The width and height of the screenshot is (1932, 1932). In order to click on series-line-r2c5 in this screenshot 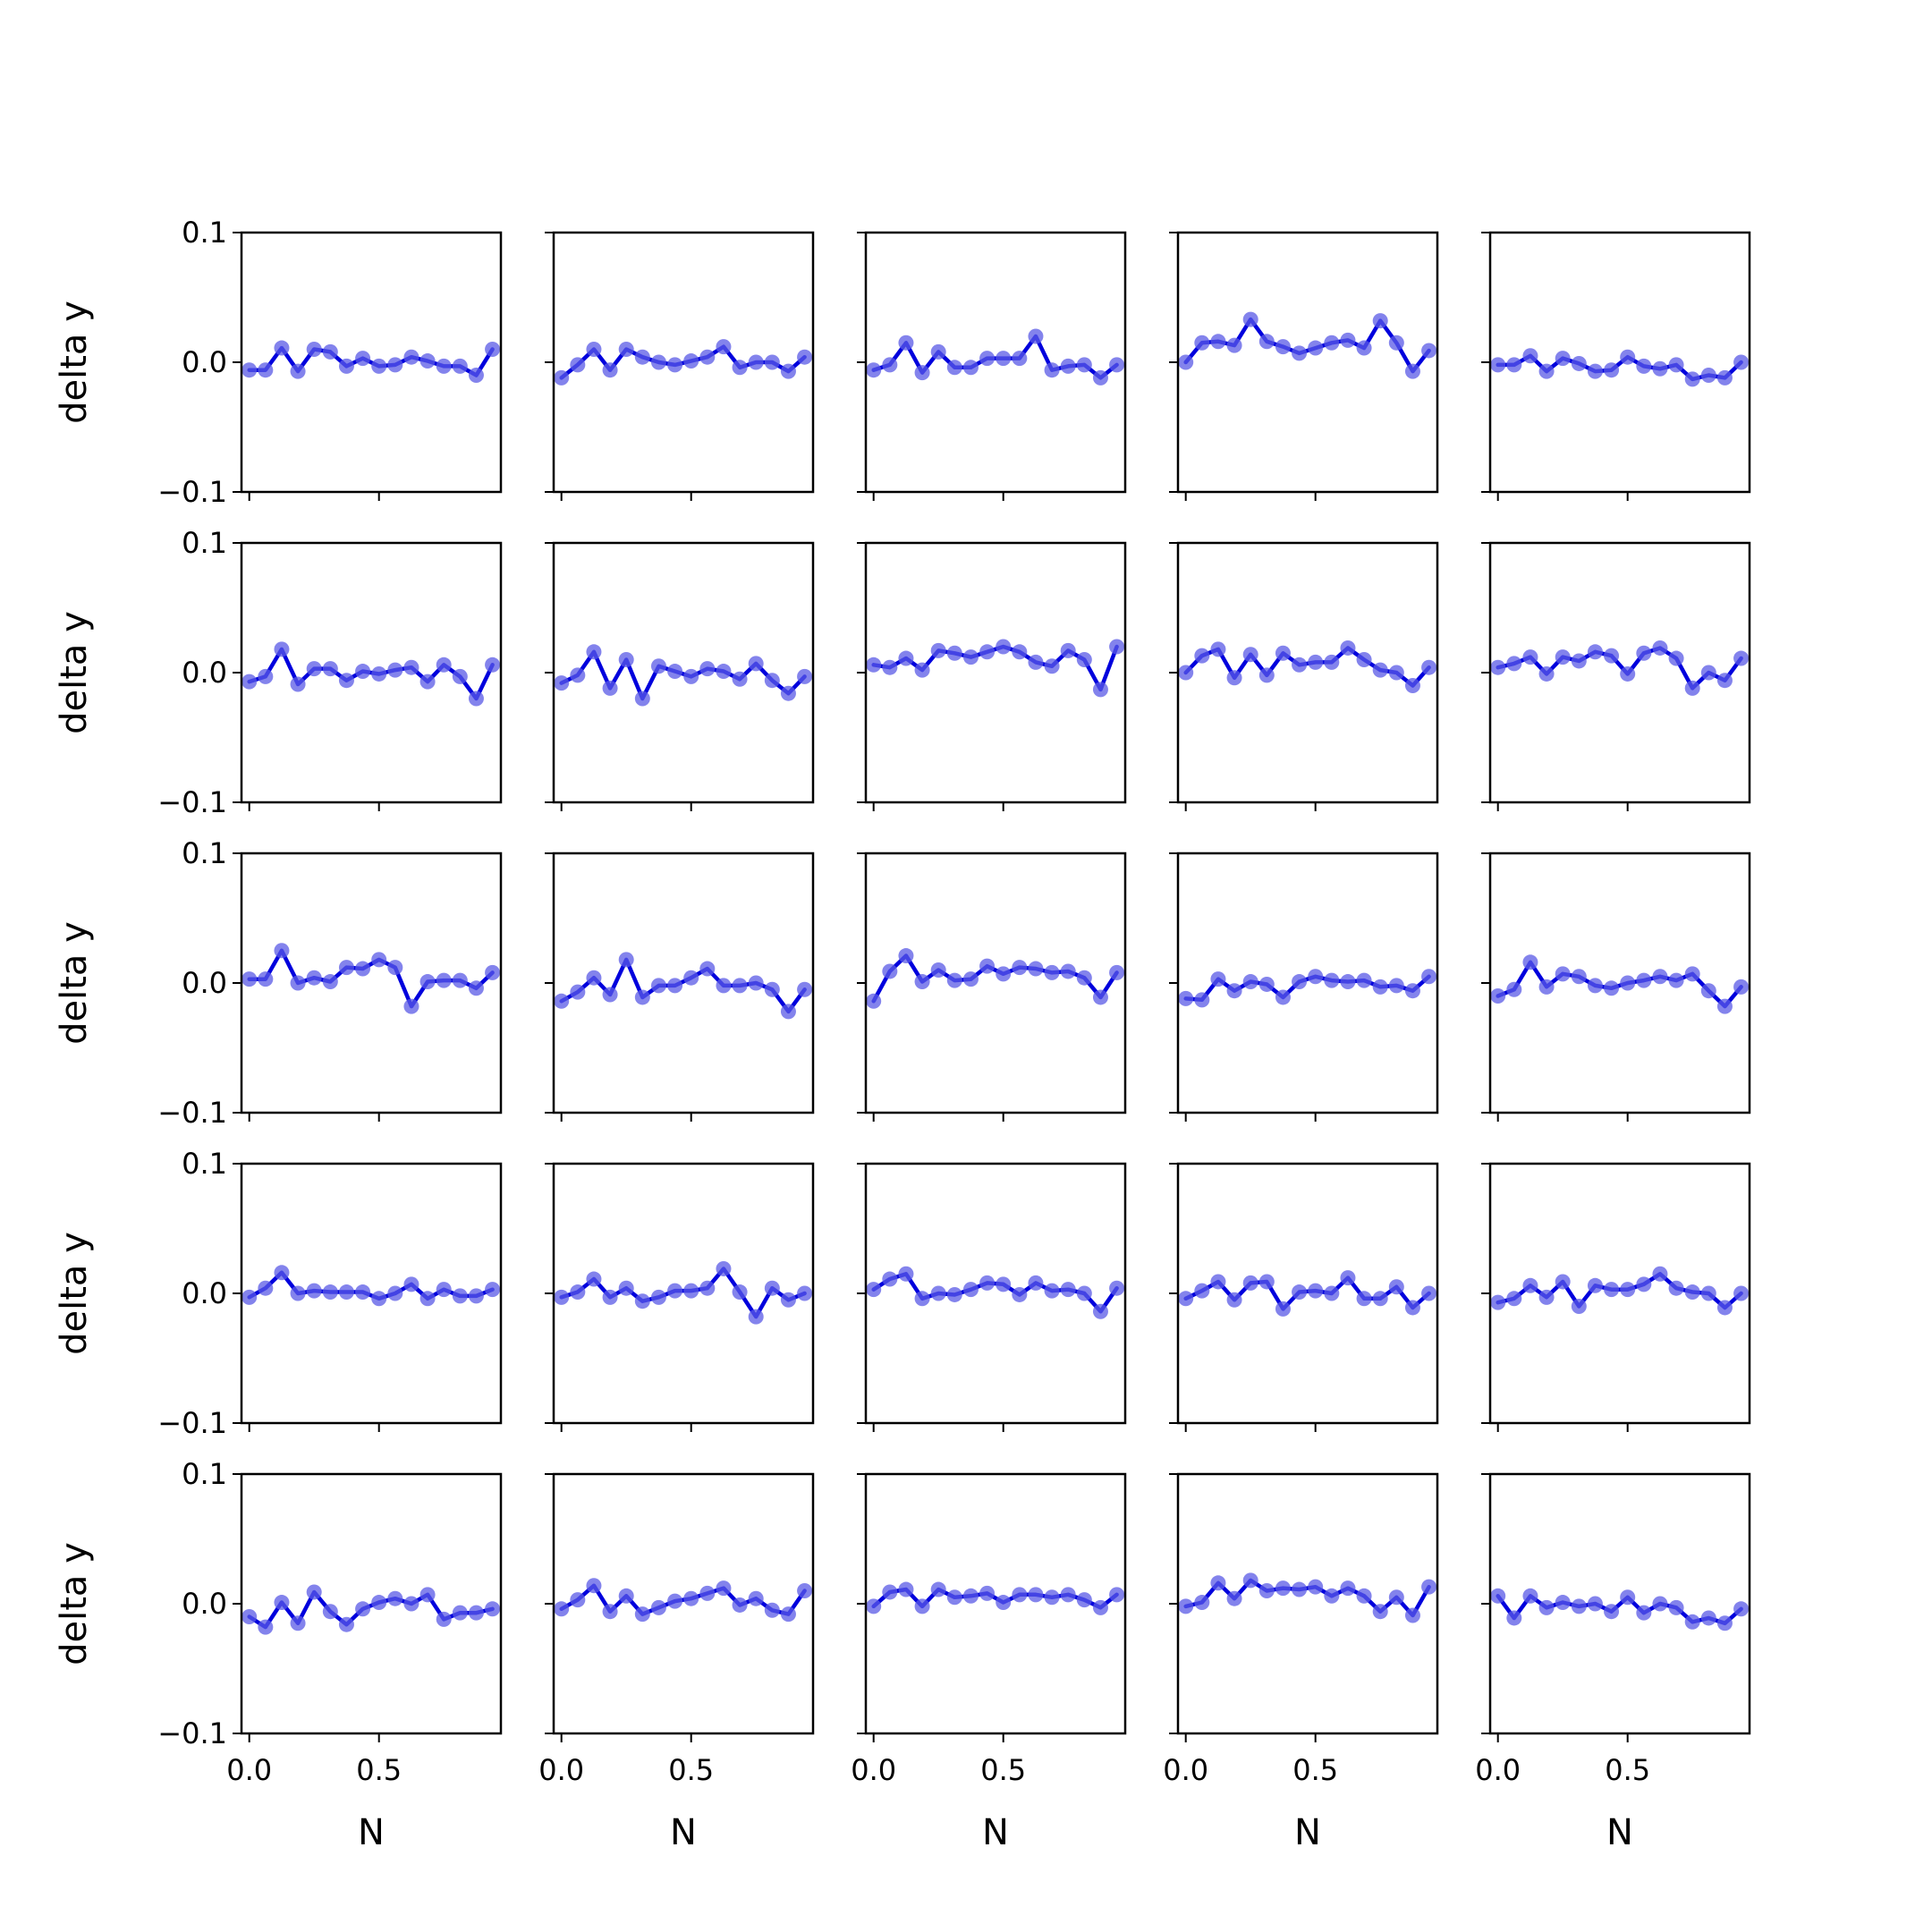, I will do `click(1619, 668)`.